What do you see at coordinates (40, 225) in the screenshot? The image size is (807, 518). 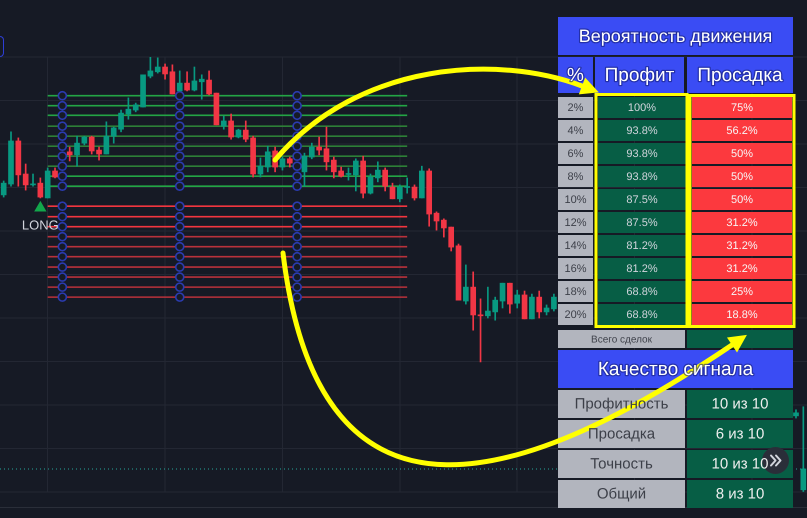 I see `series-label: LONG` at bounding box center [40, 225].